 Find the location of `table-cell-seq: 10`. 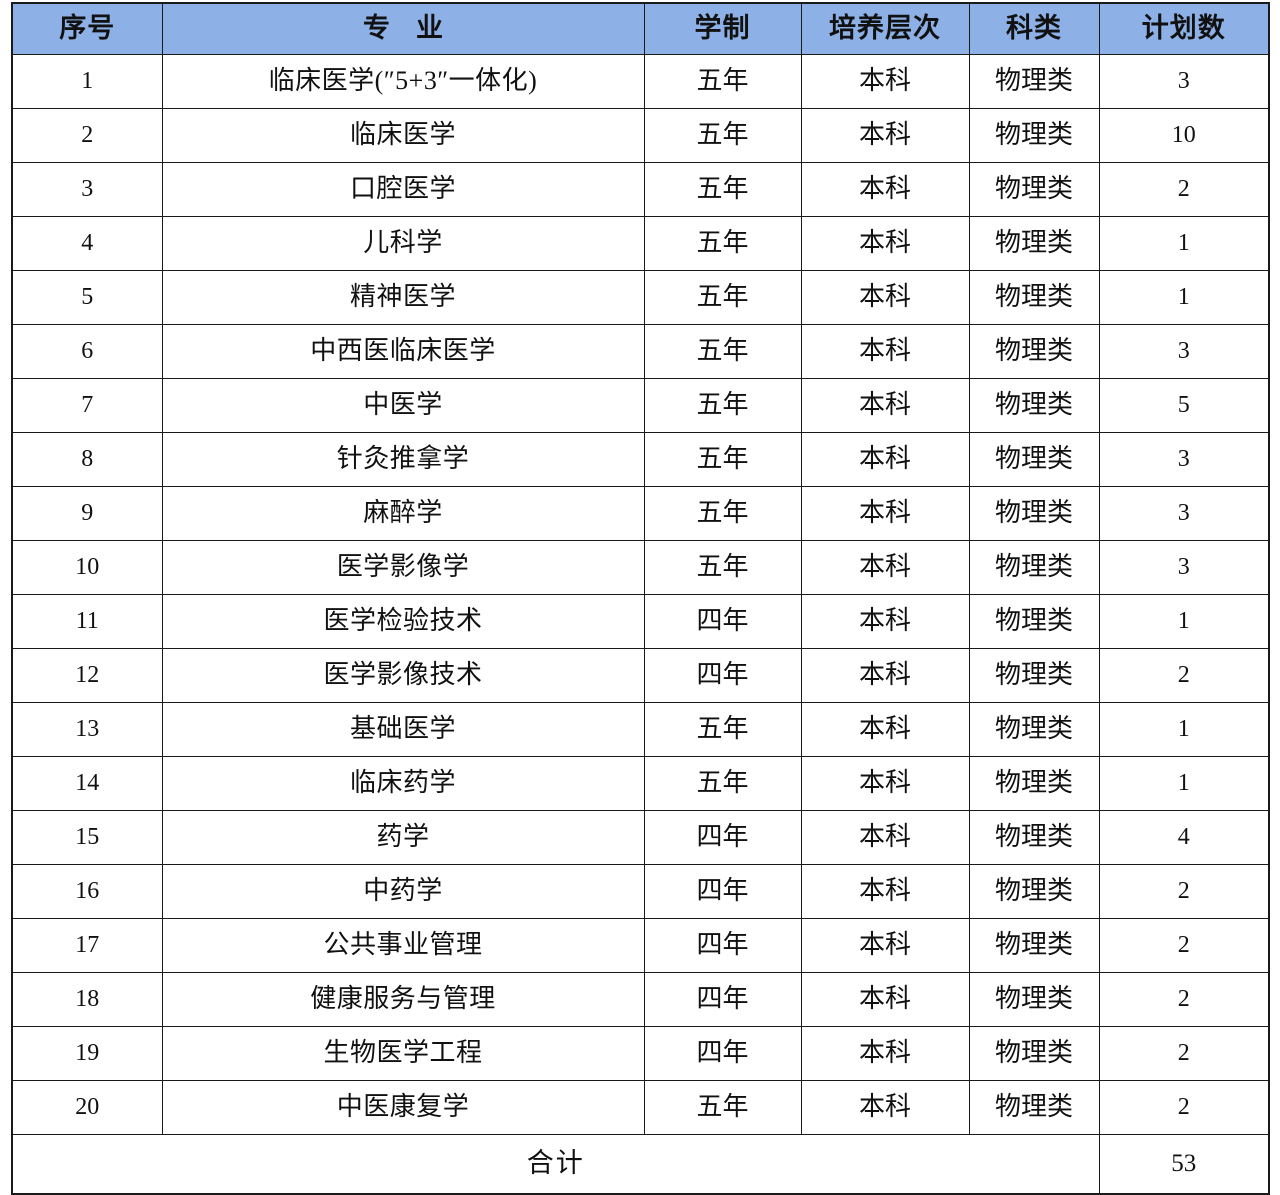

table-cell-seq: 10 is located at coordinates (87, 567).